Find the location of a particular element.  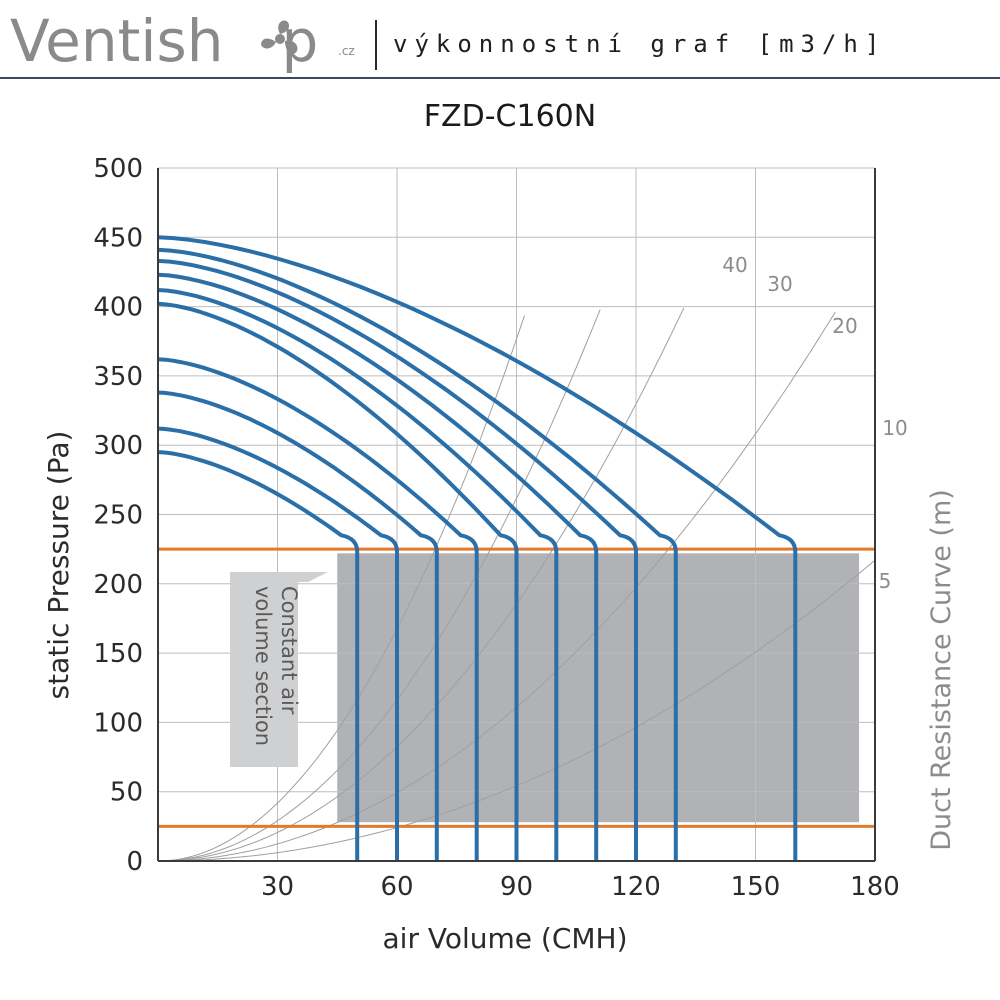

note-callout is located at coordinates (279, 669).